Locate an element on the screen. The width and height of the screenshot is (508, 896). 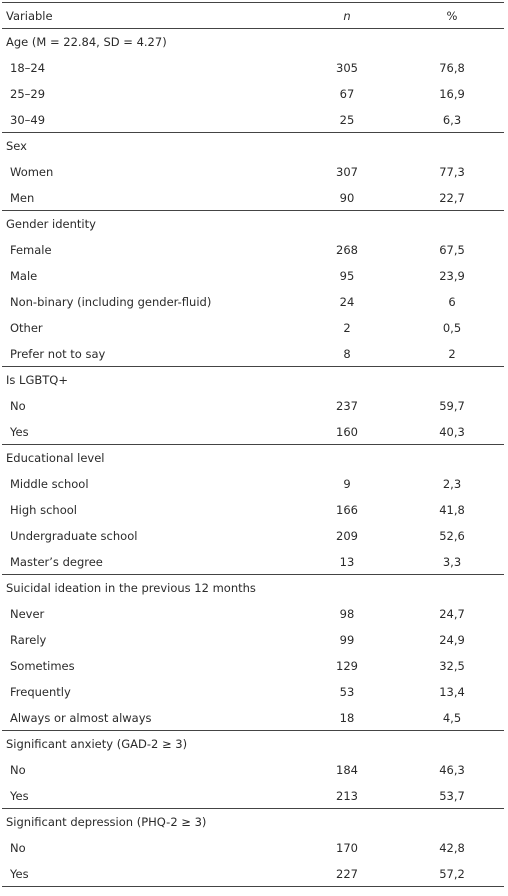
cell: Middle school is located at coordinates (49, 484).